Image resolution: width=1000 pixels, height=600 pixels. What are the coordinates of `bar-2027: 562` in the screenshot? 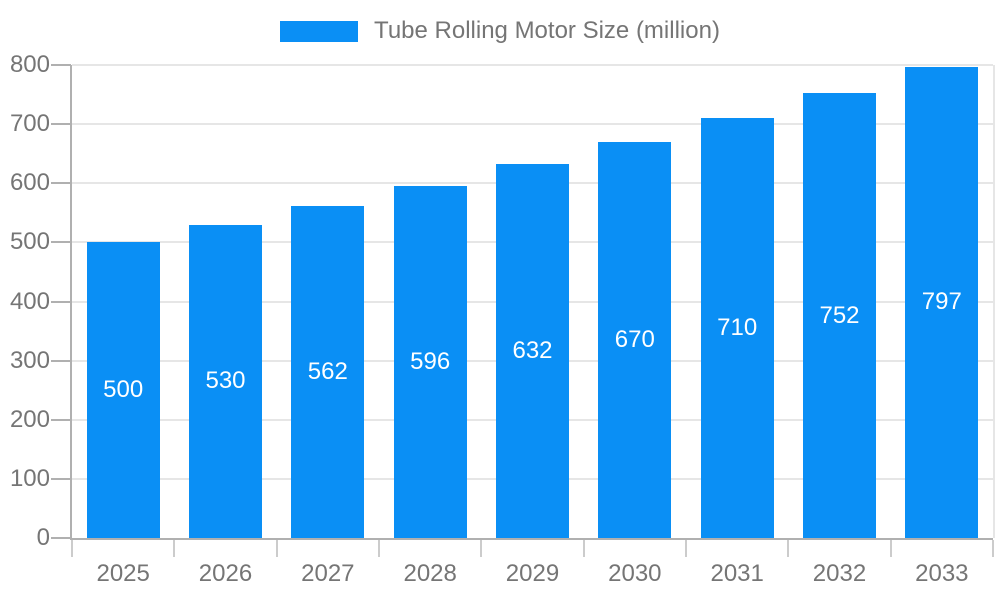 It's located at (328, 371).